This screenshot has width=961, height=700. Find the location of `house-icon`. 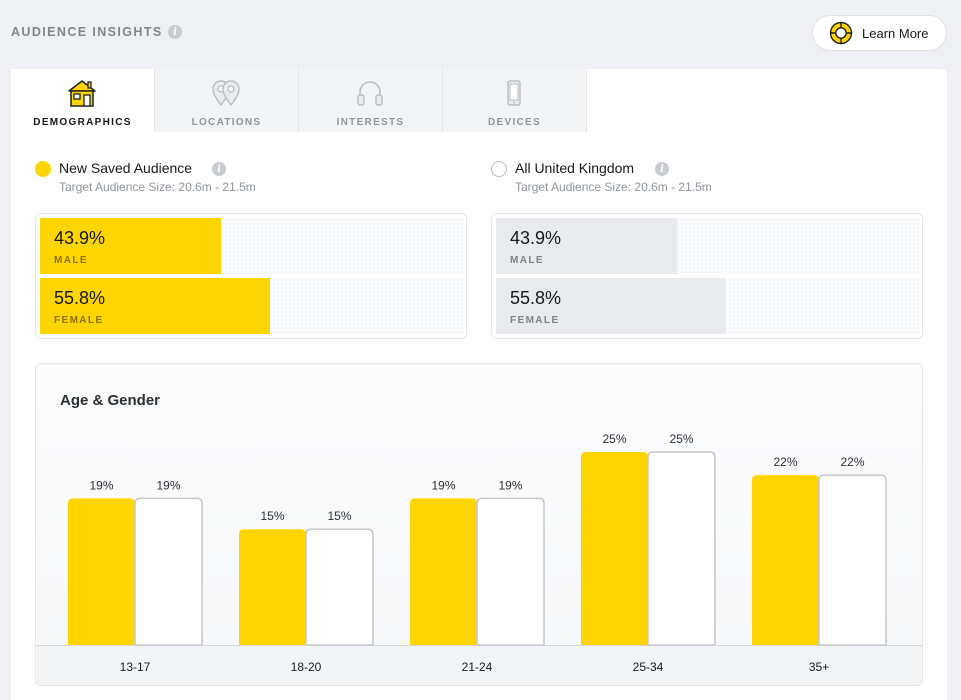

house-icon is located at coordinates (82, 93).